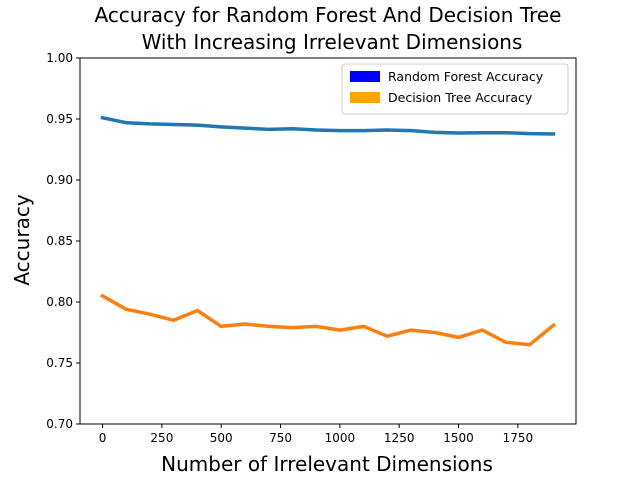 This screenshot has width=640, height=480. Describe the element at coordinates (59, 241) in the screenshot. I see `y-tick-label: 0.85` at that location.